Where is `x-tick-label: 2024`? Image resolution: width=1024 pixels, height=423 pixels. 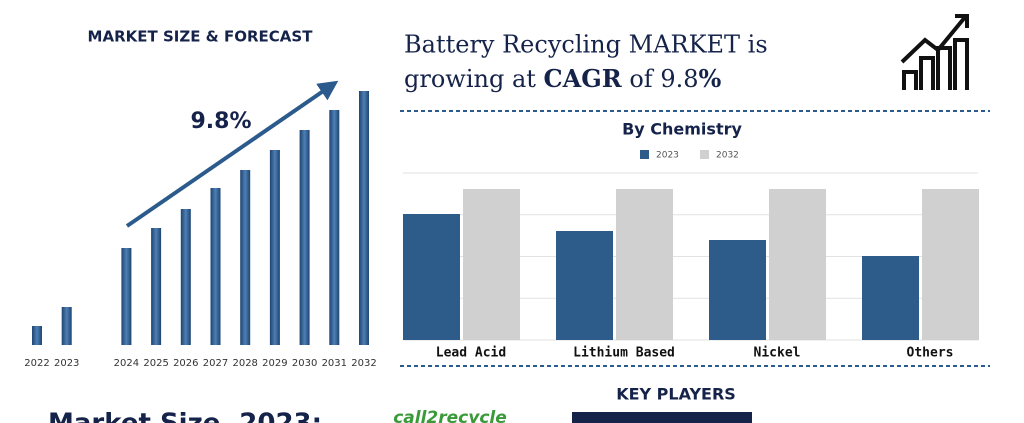
x-tick-label: 2024 is located at coordinates (126, 363).